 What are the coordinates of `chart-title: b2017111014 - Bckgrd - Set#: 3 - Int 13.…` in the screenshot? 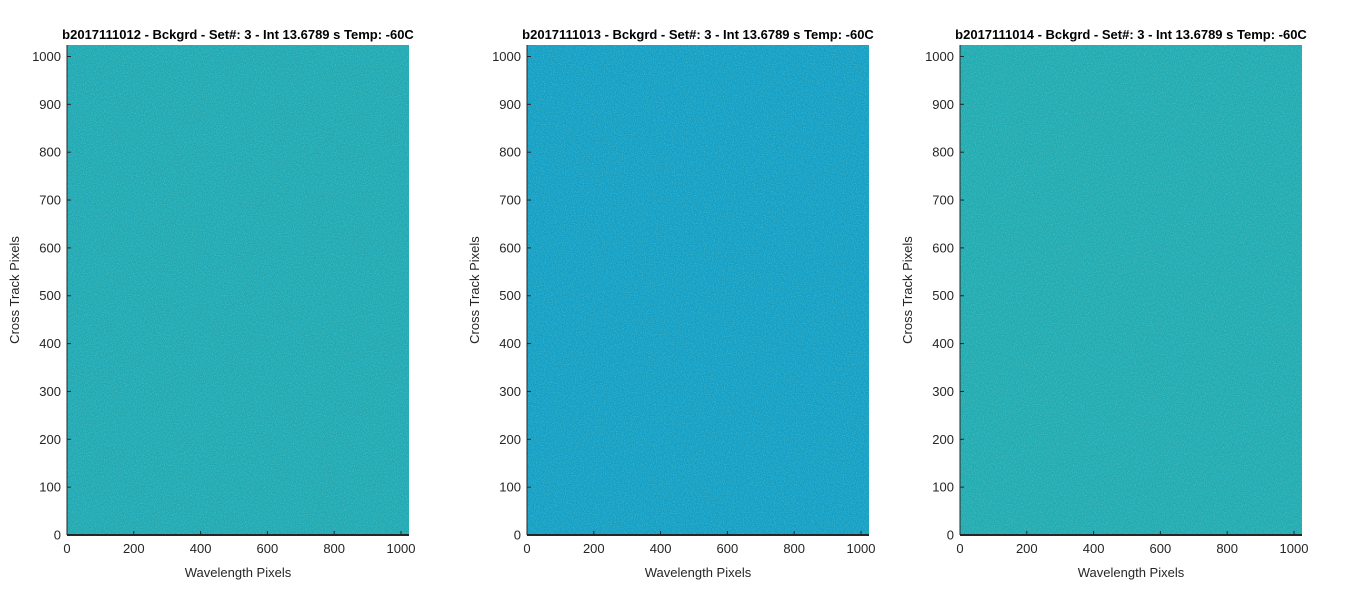 It's located at (1131, 34).